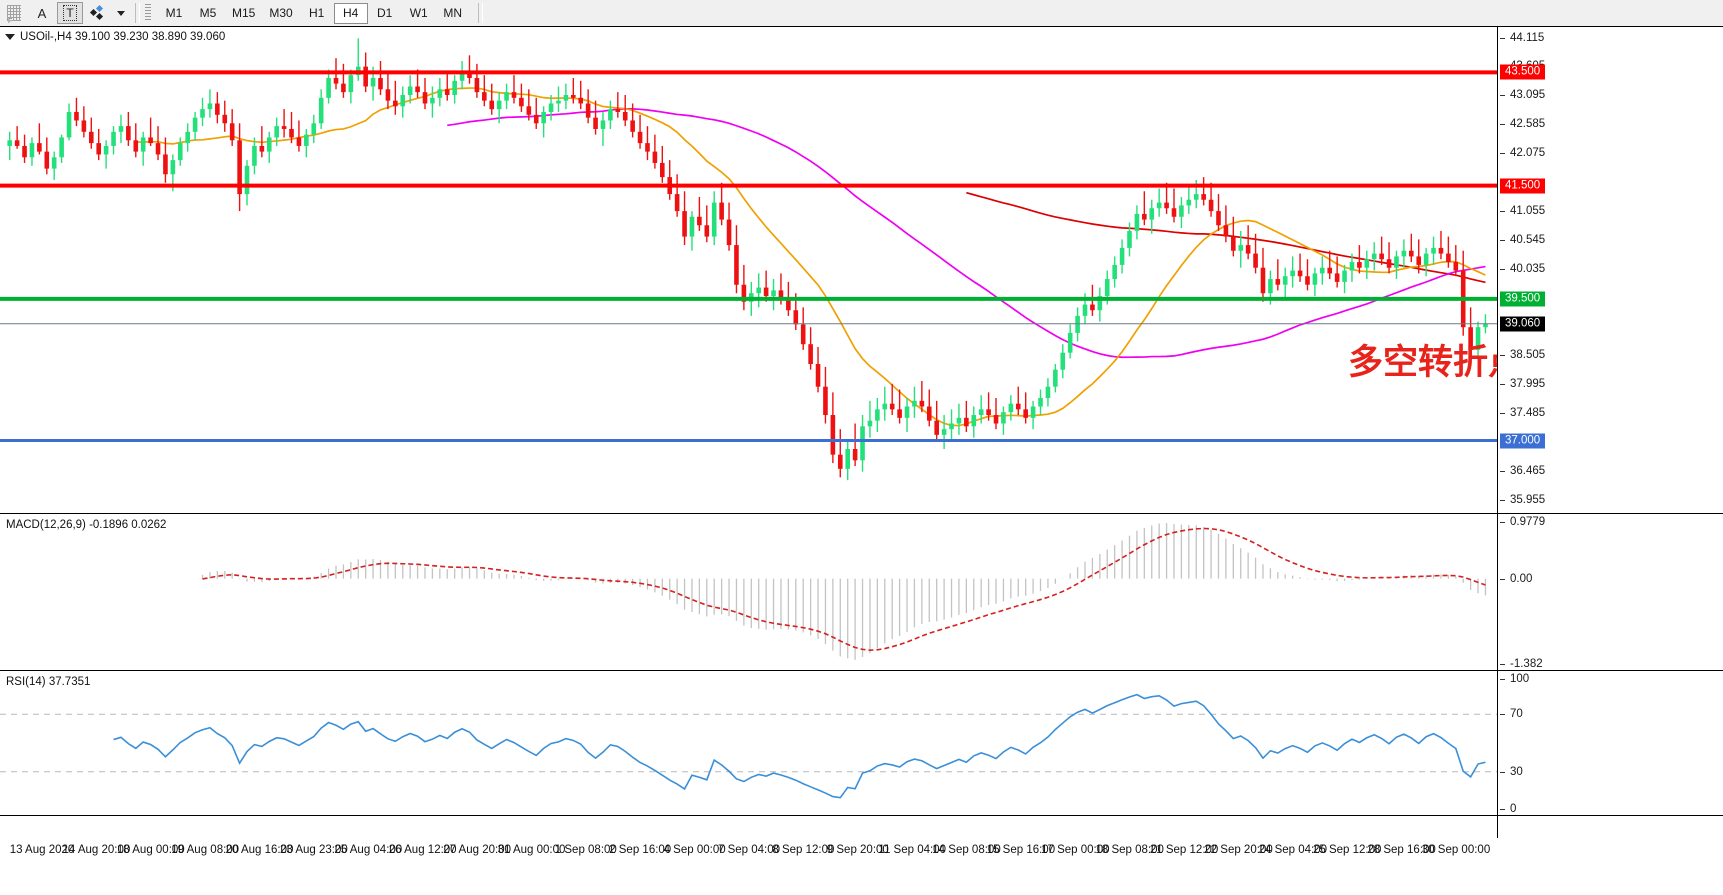 The height and width of the screenshot is (895, 1723). Describe the element at coordinates (1520, 664) in the screenshot. I see `macd-tick: -1.382` at that location.